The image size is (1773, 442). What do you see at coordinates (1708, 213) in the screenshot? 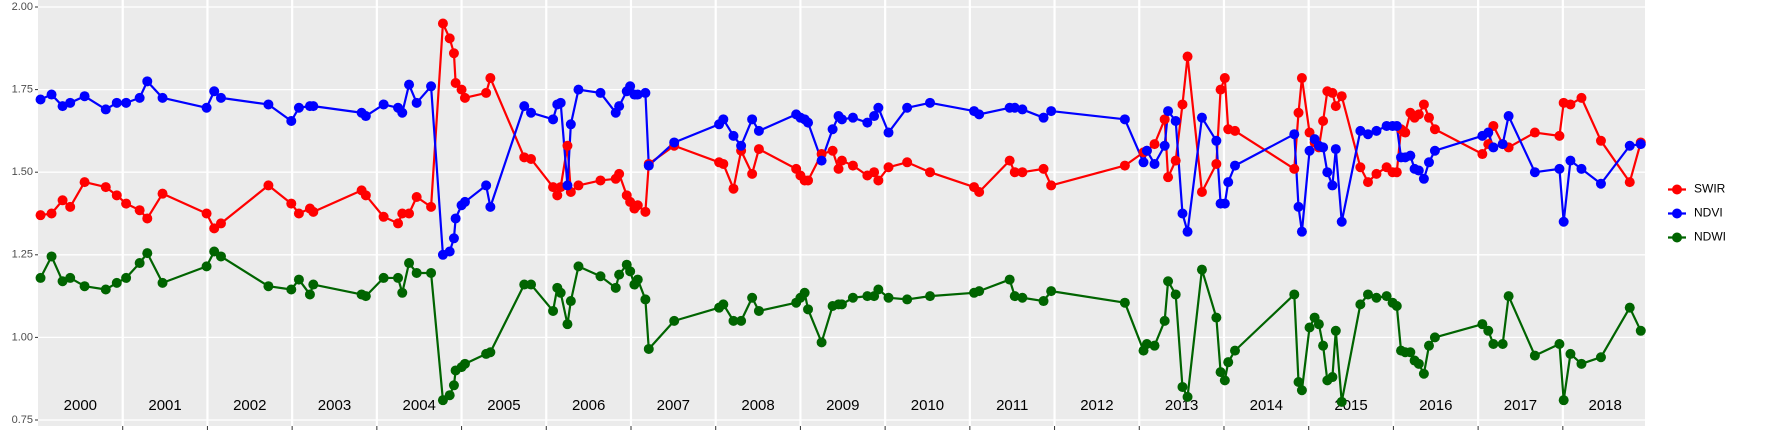
I see `legend-label: NDVI` at bounding box center [1708, 213].